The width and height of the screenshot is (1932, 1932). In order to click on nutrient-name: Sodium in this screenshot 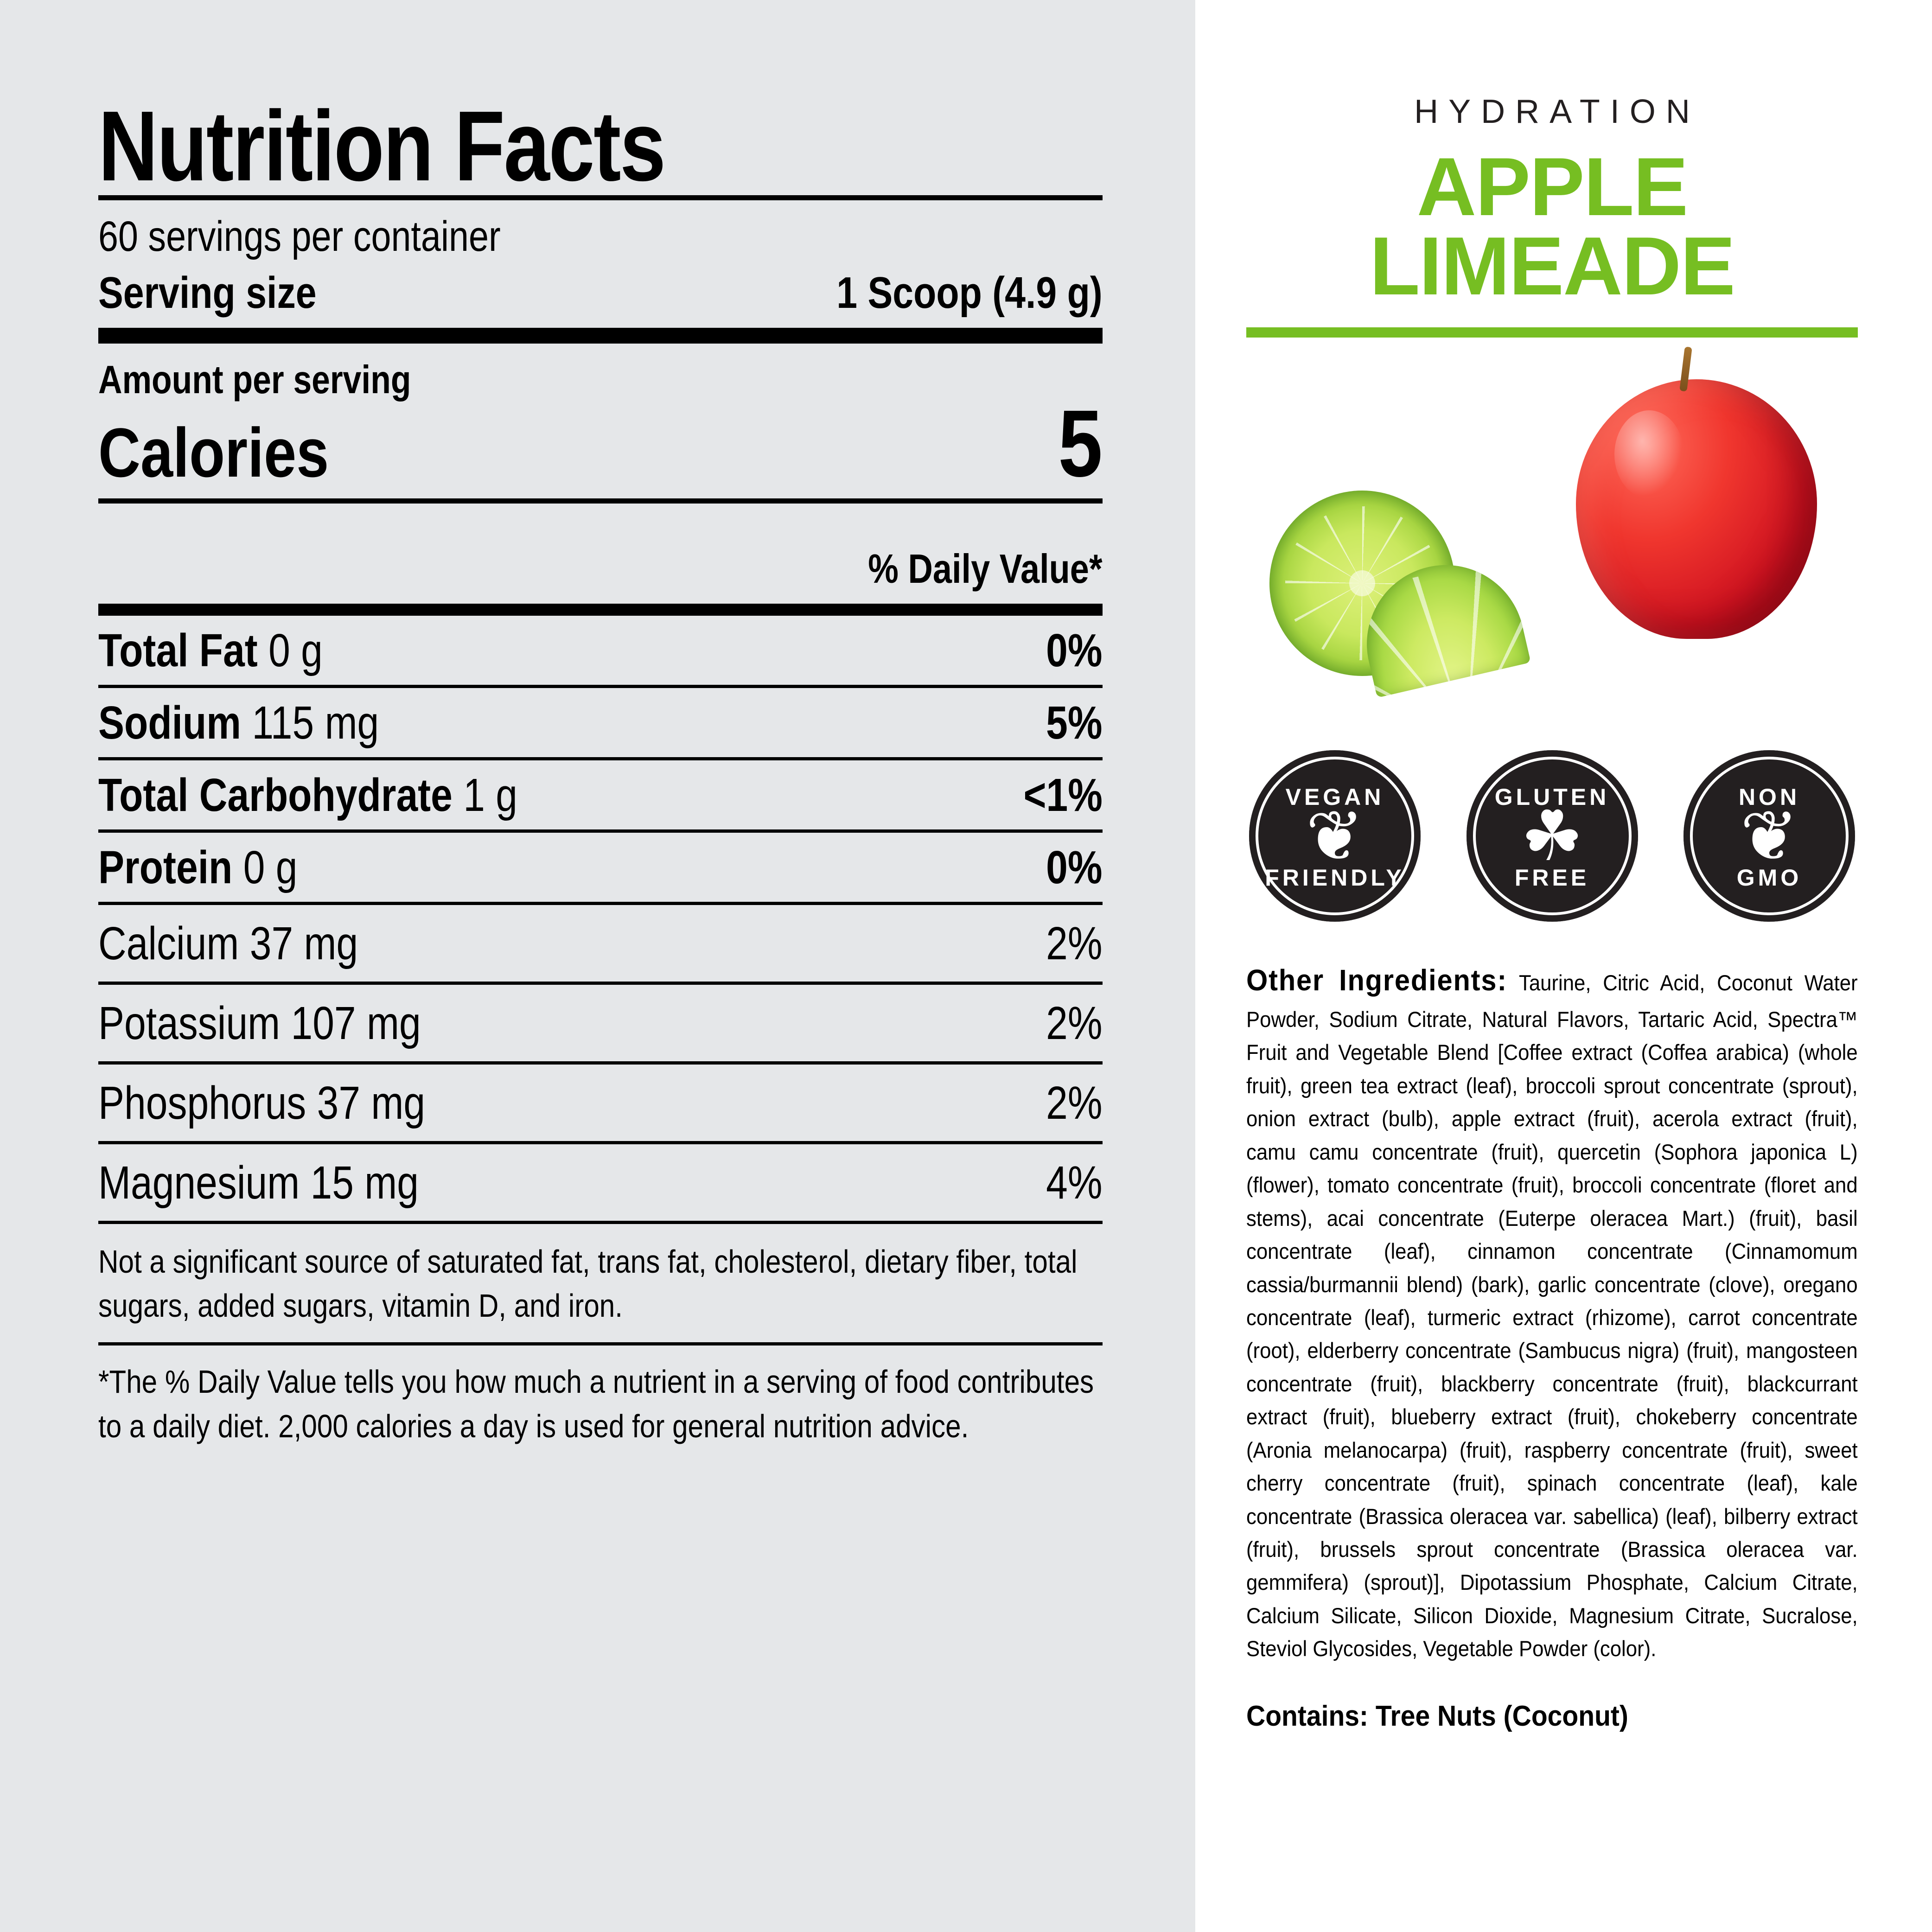, I will do `click(170, 723)`.